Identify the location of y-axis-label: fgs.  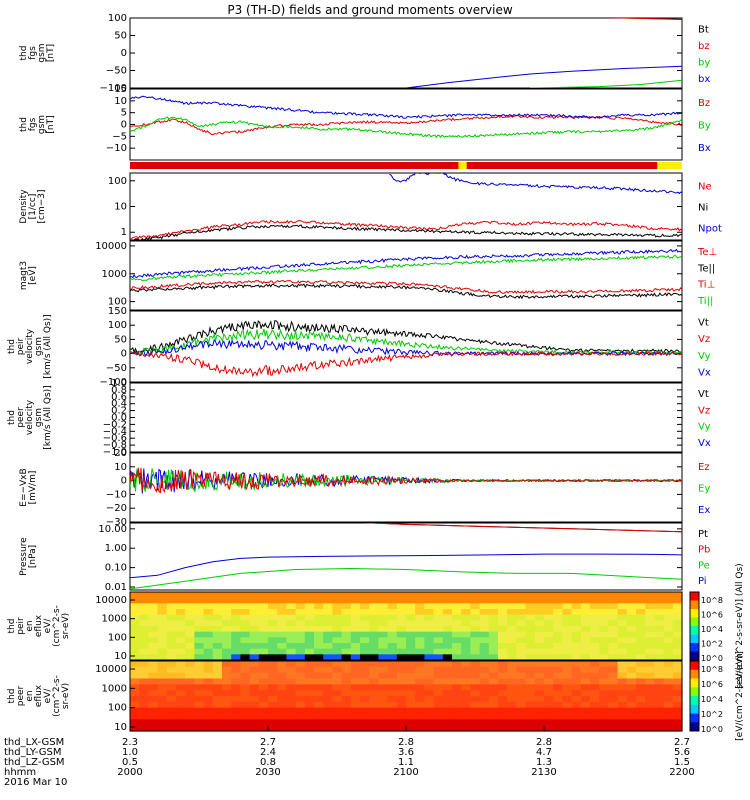
(33, 53).